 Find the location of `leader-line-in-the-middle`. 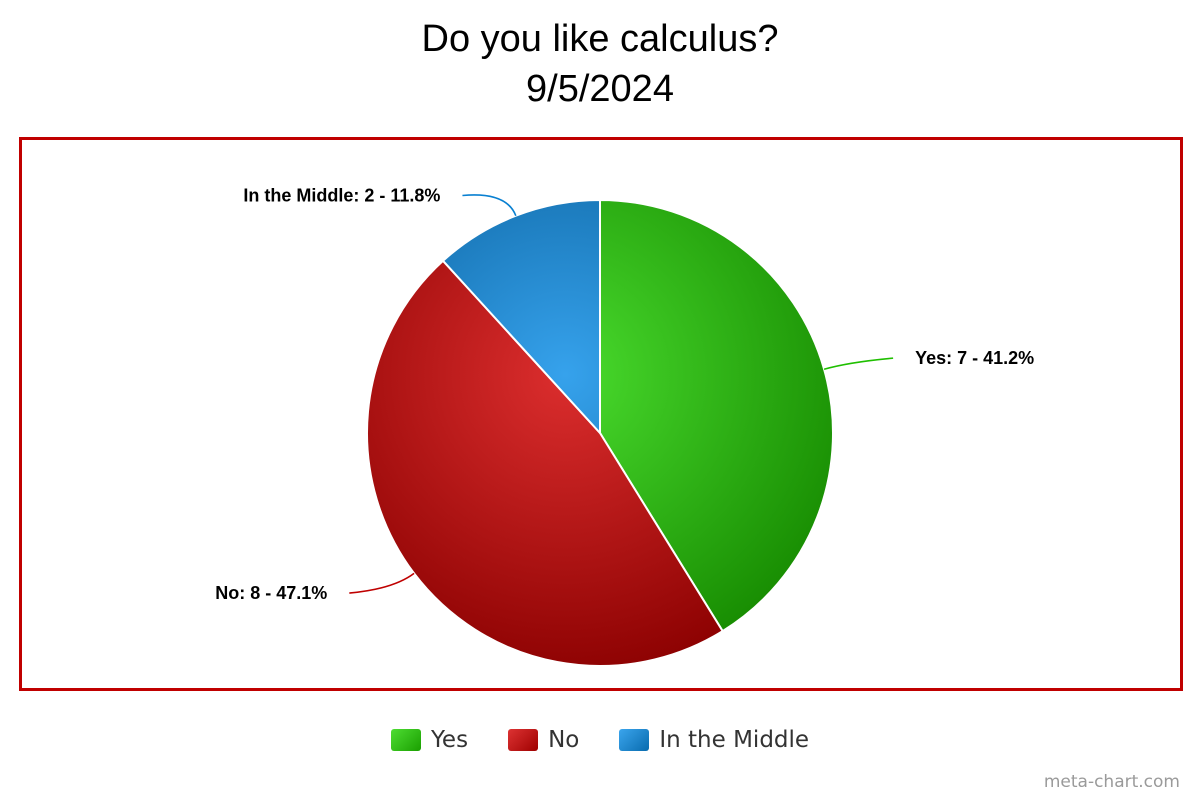

leader-line-in-the-middle is located at coordinates (489, 205).